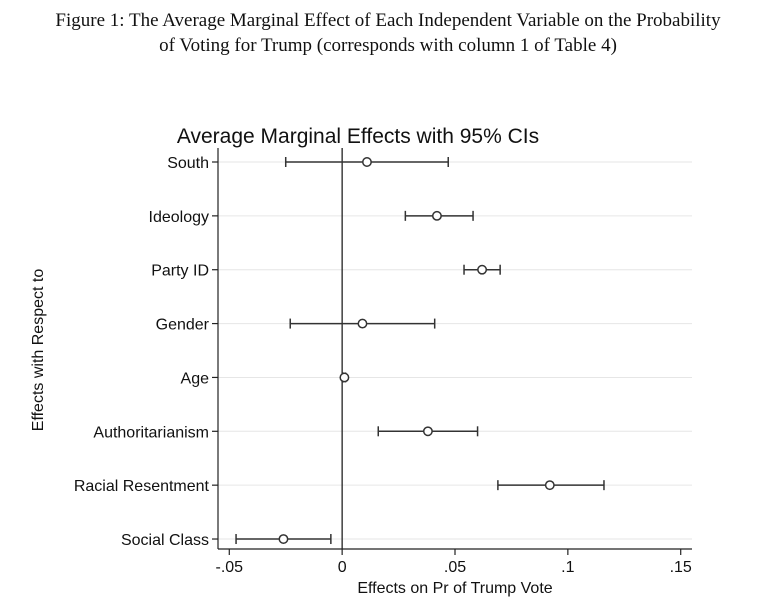  Describe the element at coordinates (188, 163) in the screenshot. I see `category-label-south: South` at that location.